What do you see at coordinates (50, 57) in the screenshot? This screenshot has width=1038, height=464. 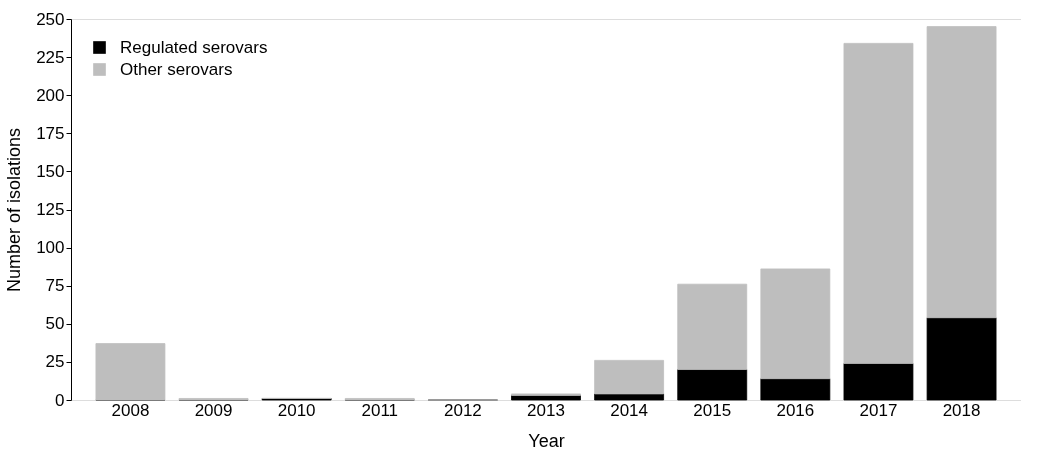 I see `y-tick-label: 225` at bounding box center [50, 57].